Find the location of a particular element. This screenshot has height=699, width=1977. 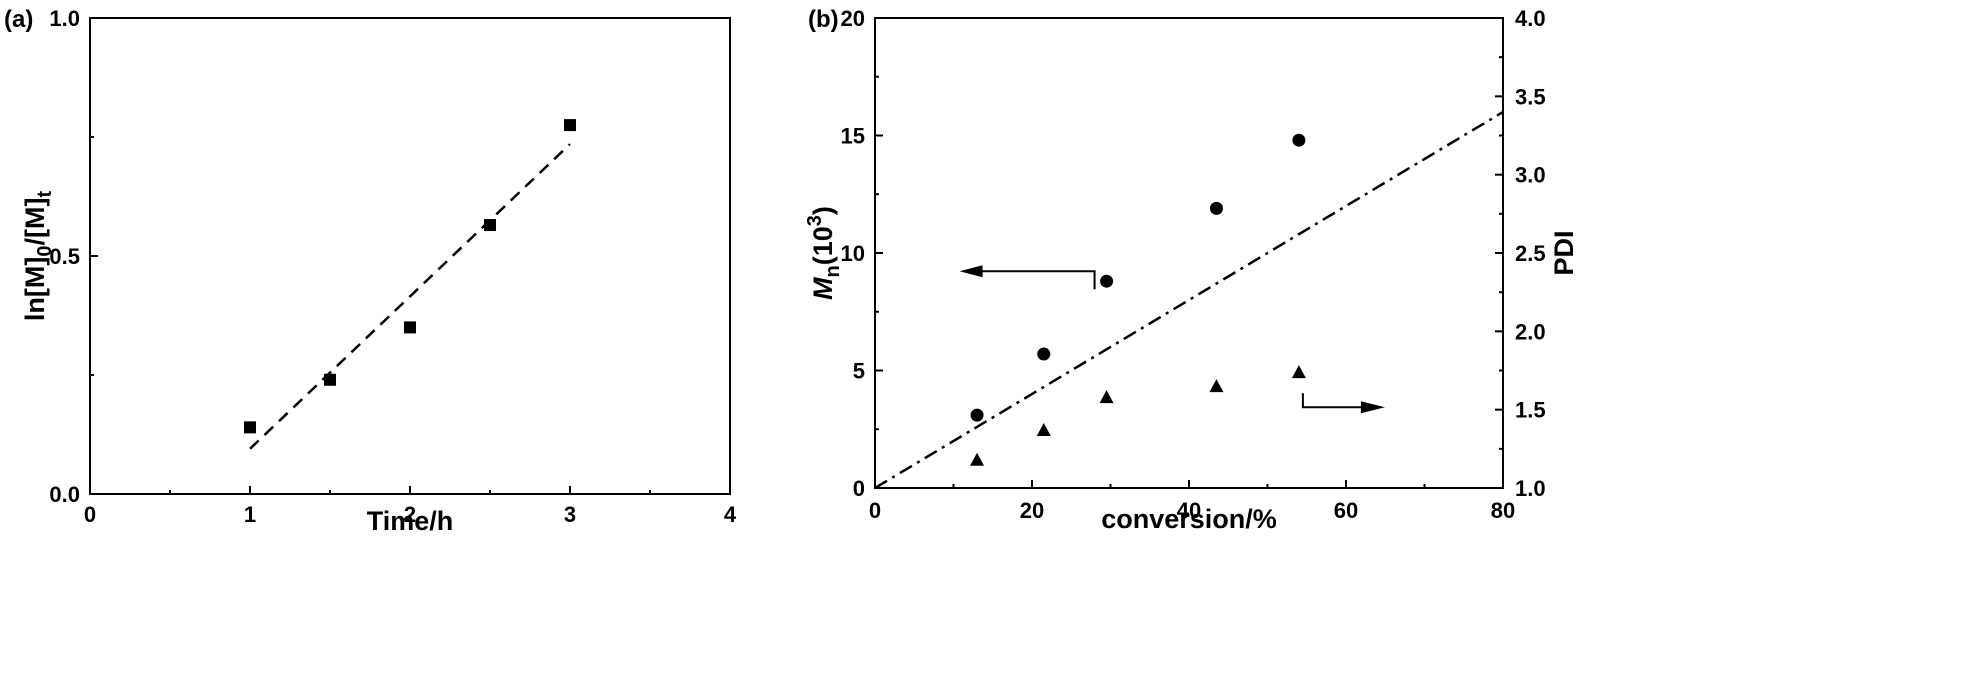

panel-a-y-axis-title: ln[M]0/[M]t is located at coordinates (38, 256).